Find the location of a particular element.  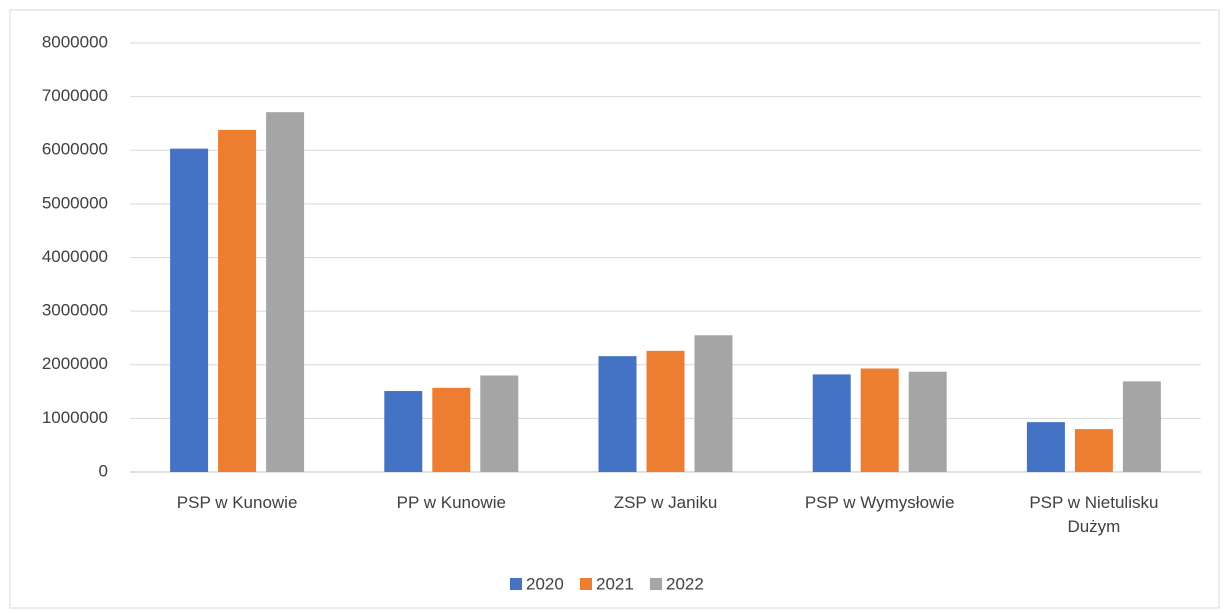

y-tick-label: 1000000 is located at coordinates (75, 417).